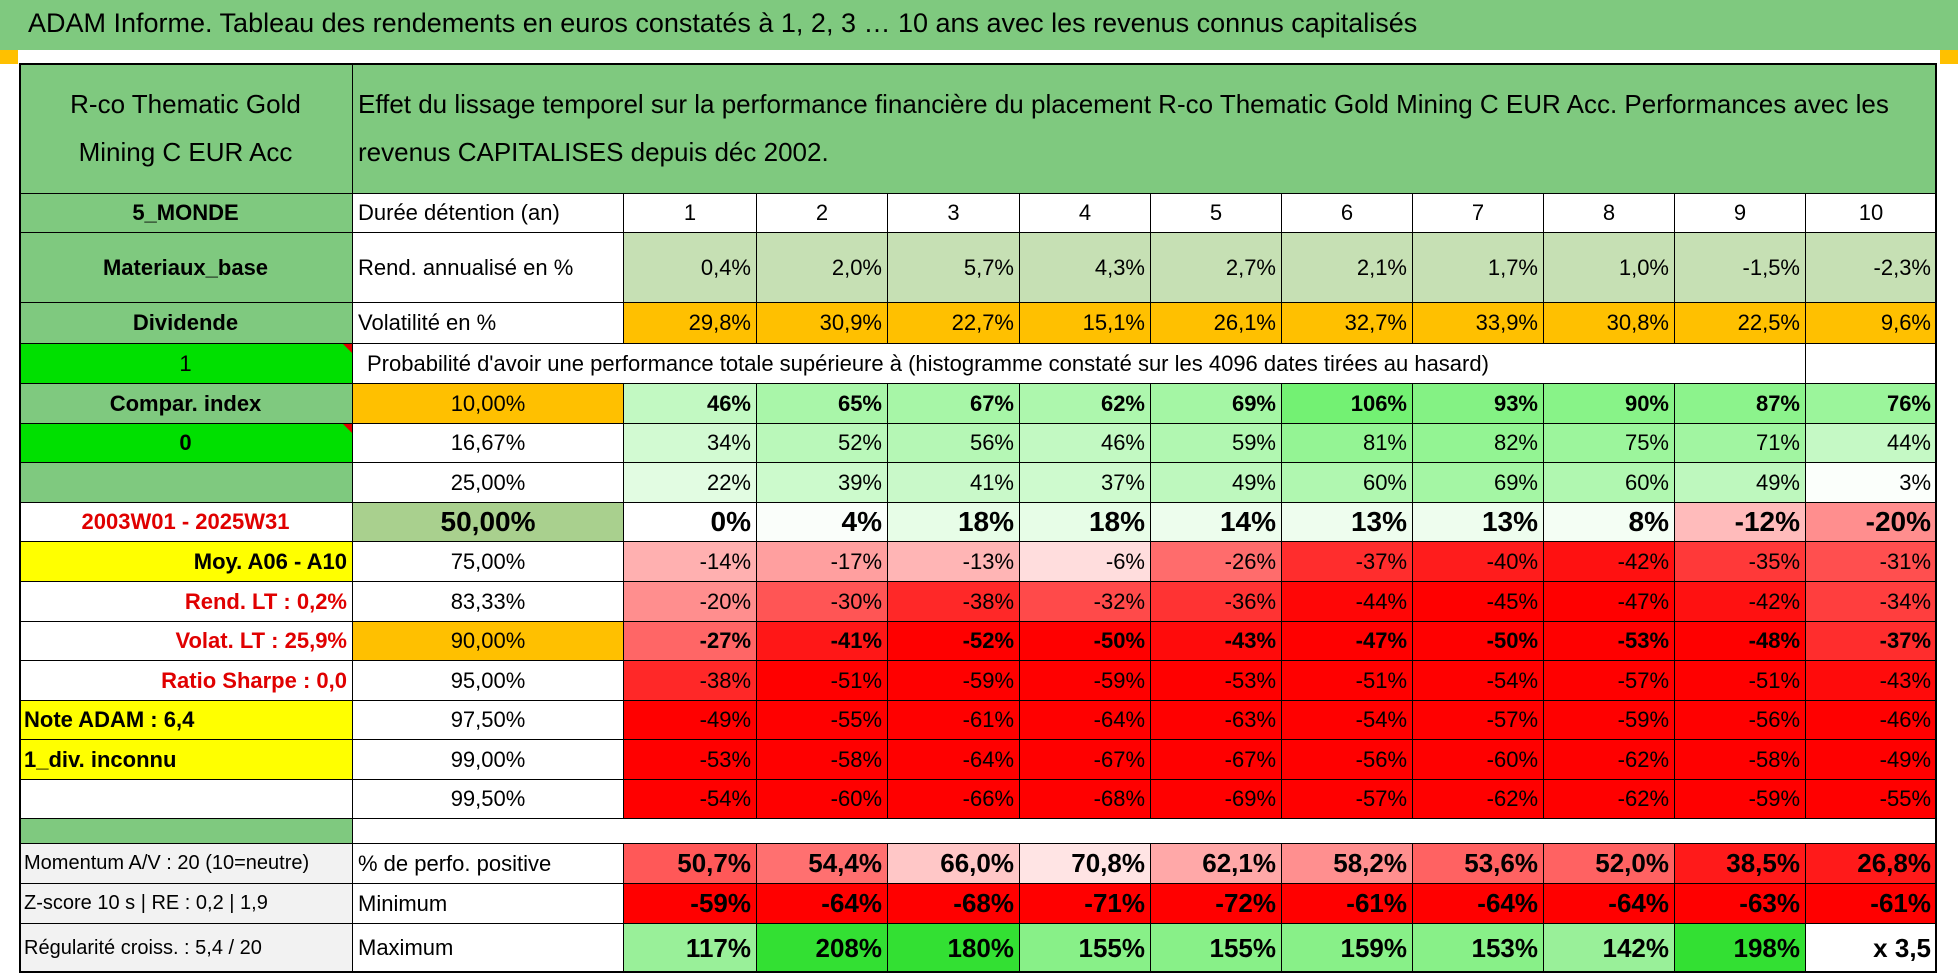  What do you see at coordinates (186, 213) in the screenshot?
I see `zone-label: 5_MONDE` at bounding box center [186, 213].